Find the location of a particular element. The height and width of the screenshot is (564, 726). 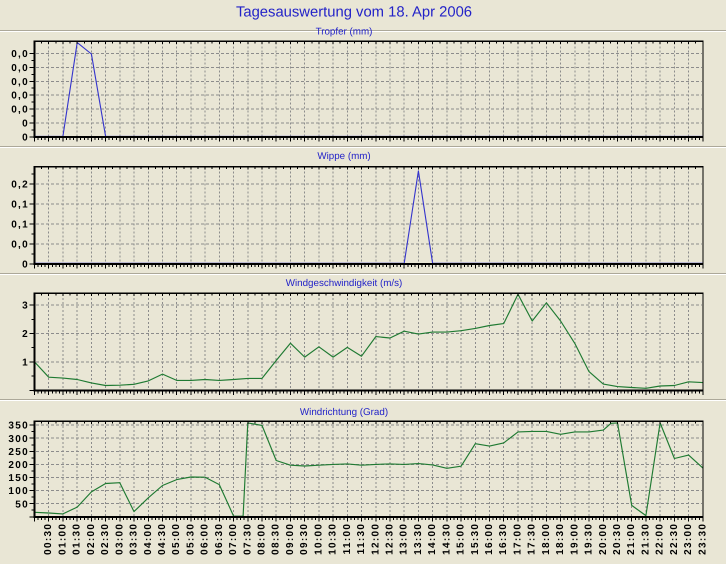

svg-text: 09:30 is located at coordinates (304, 539).